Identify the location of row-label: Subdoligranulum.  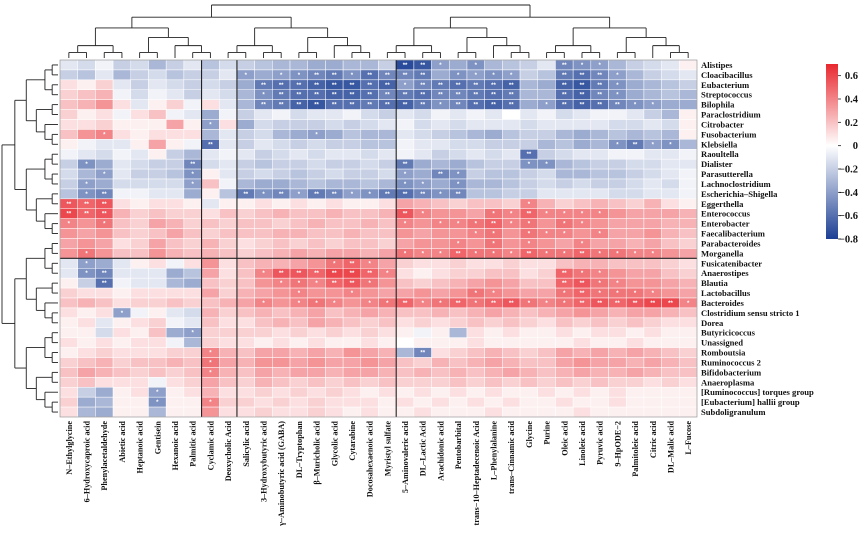
(733, 412).